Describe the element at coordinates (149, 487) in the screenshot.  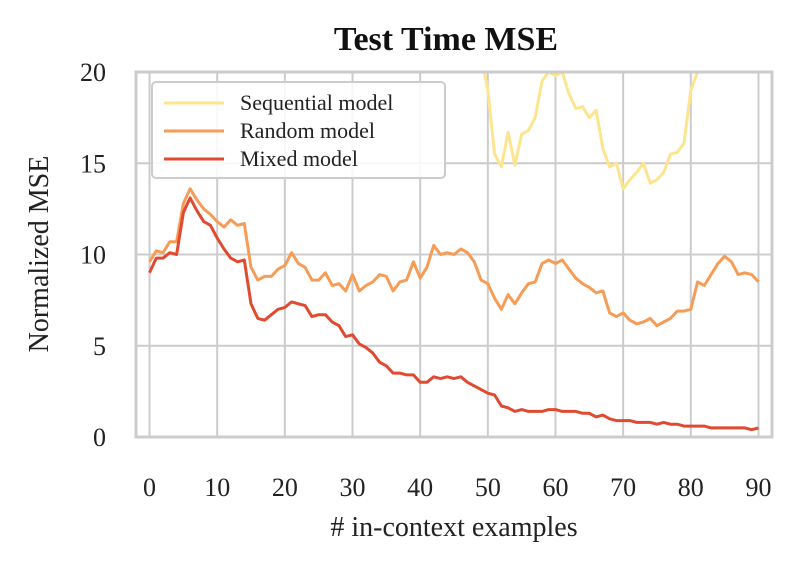
I see `x-tick-label: 0` at that location.